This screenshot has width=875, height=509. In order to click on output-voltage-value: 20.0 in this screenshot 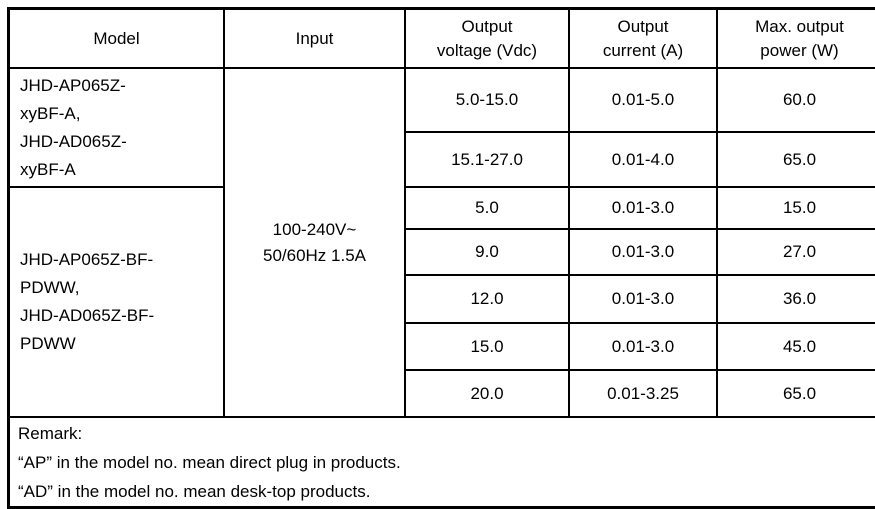, I will do `click(487, 393)`.